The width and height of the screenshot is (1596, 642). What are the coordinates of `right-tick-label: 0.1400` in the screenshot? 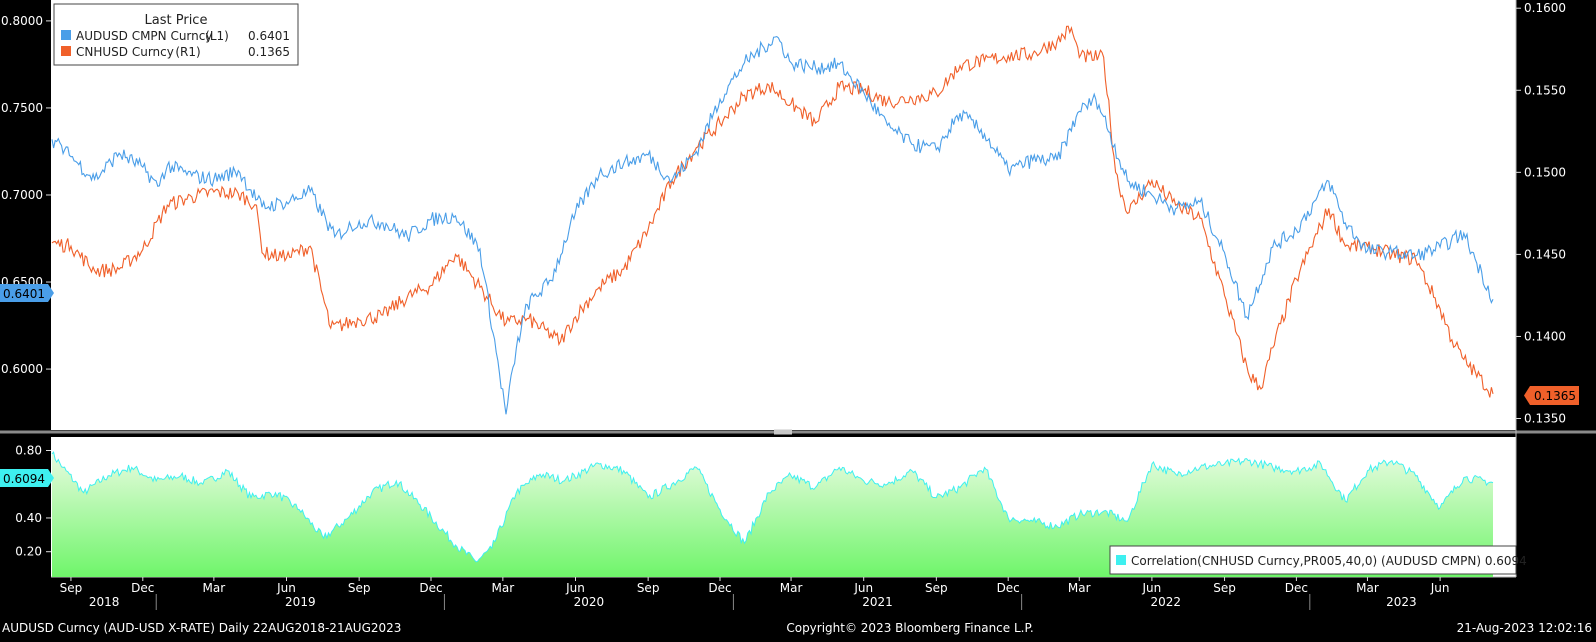 It's located at (1545, 336).